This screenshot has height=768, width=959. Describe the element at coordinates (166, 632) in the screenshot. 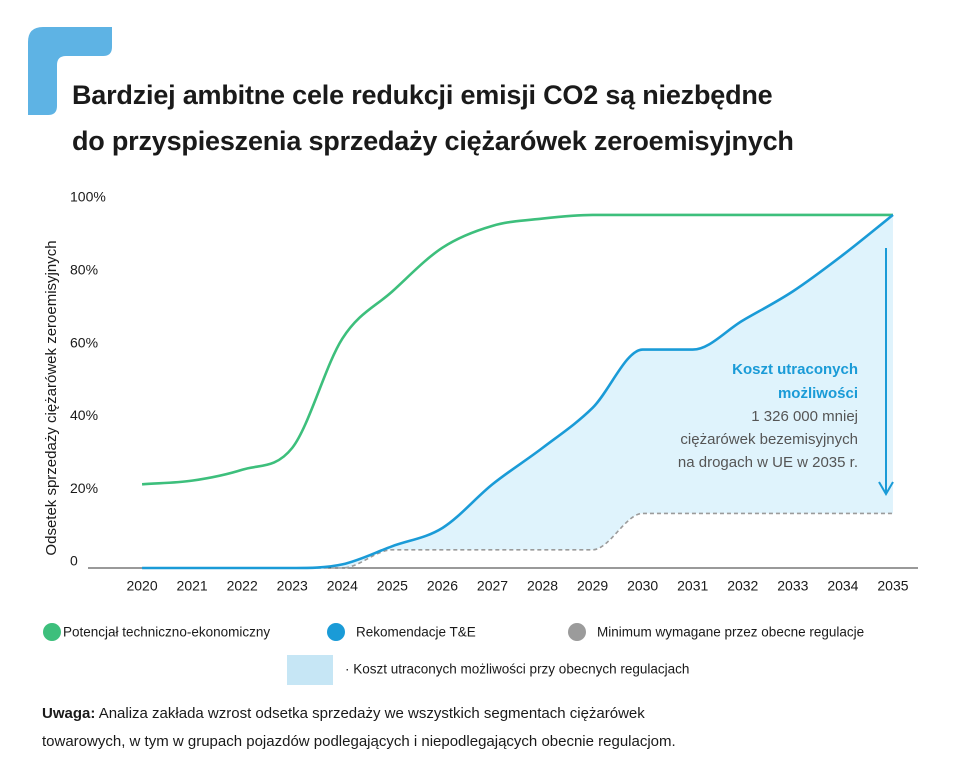

I see `legend-label: Potencjał techniczno-ekonomiczny` at that location.